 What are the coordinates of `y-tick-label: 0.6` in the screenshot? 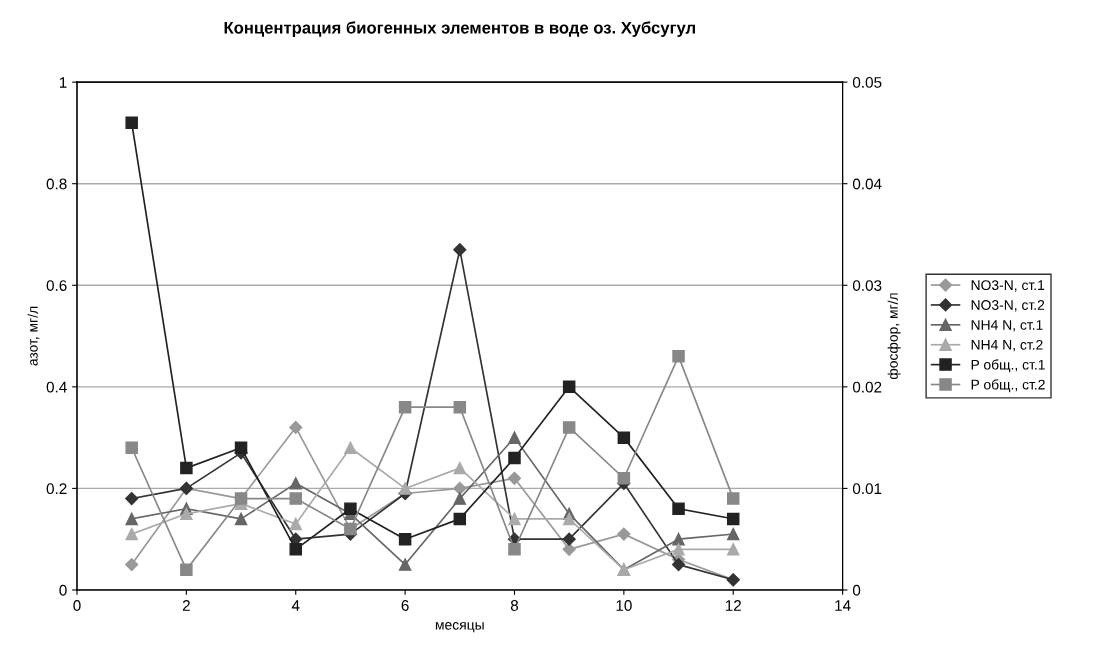 It's located at (56, 285).